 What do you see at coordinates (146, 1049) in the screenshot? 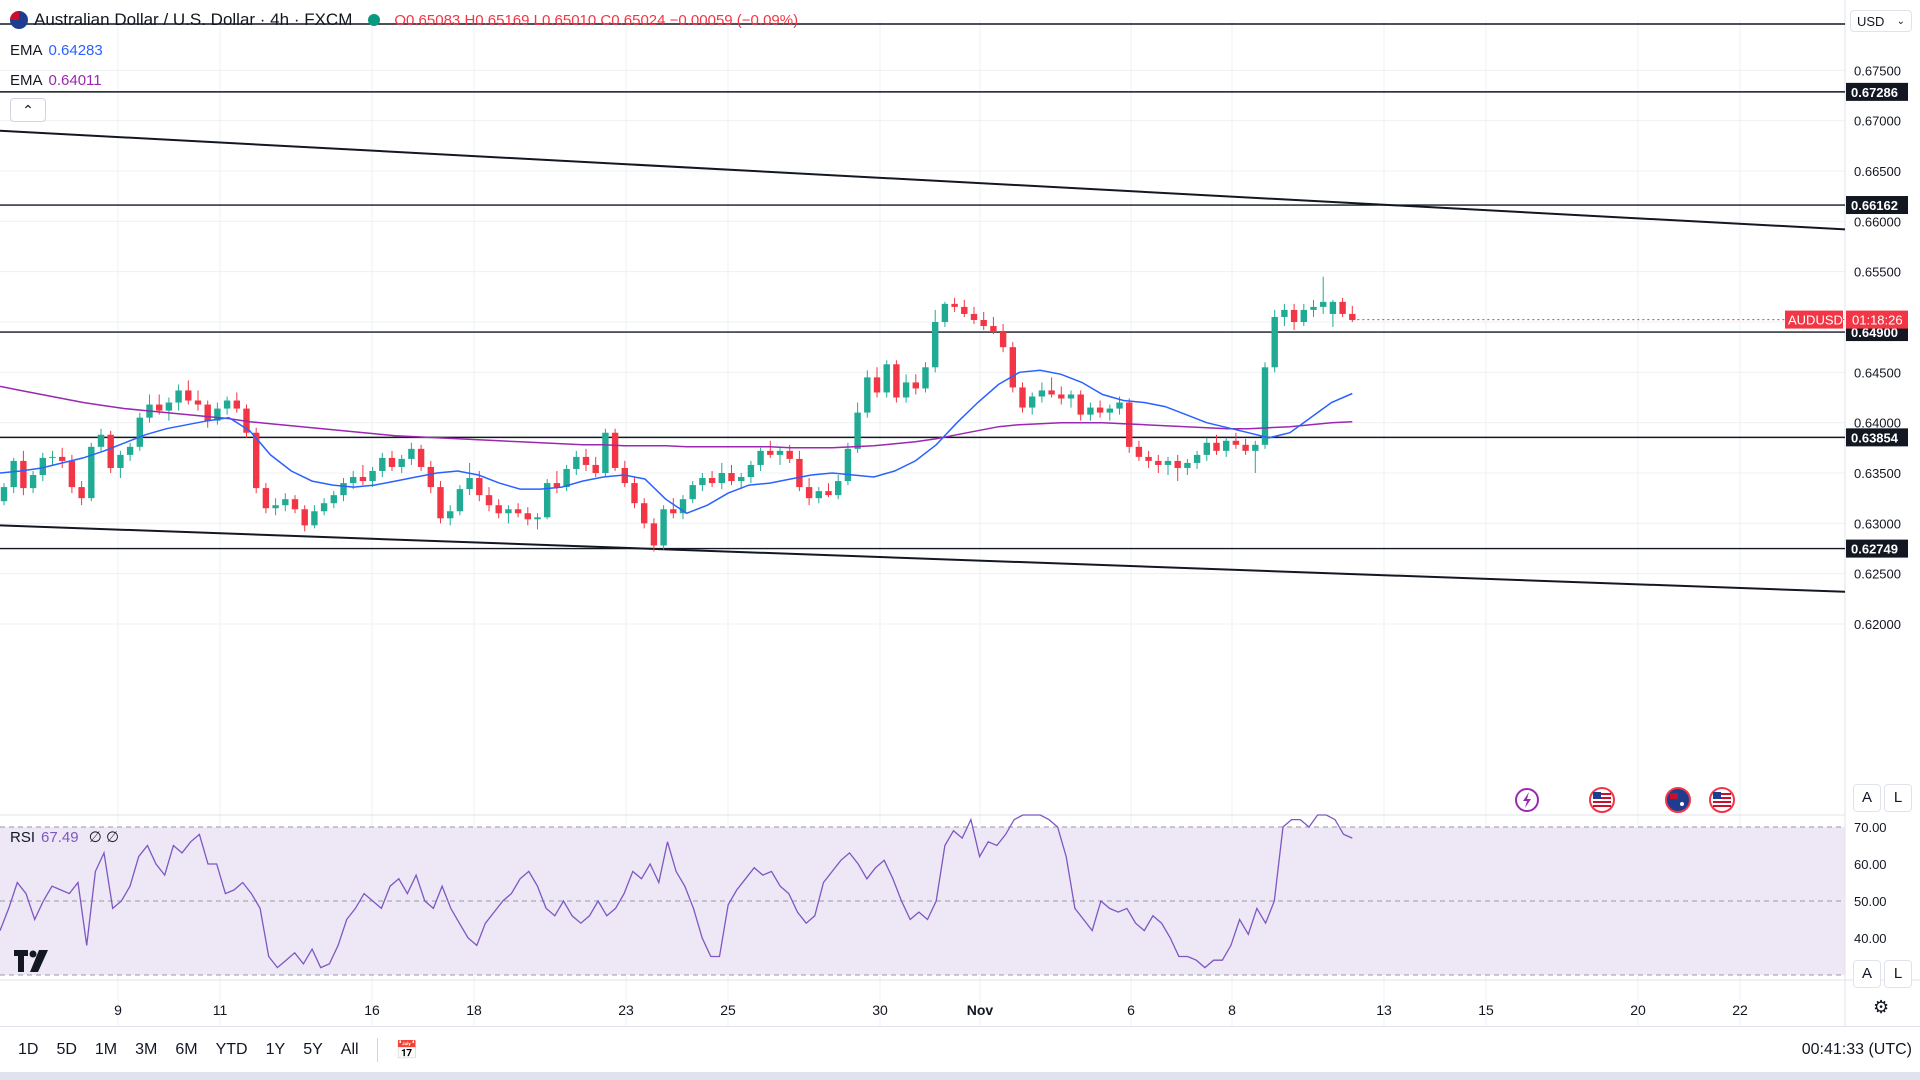
I see `timeframe-3m: 3M` at bounding box center [146, 1049].